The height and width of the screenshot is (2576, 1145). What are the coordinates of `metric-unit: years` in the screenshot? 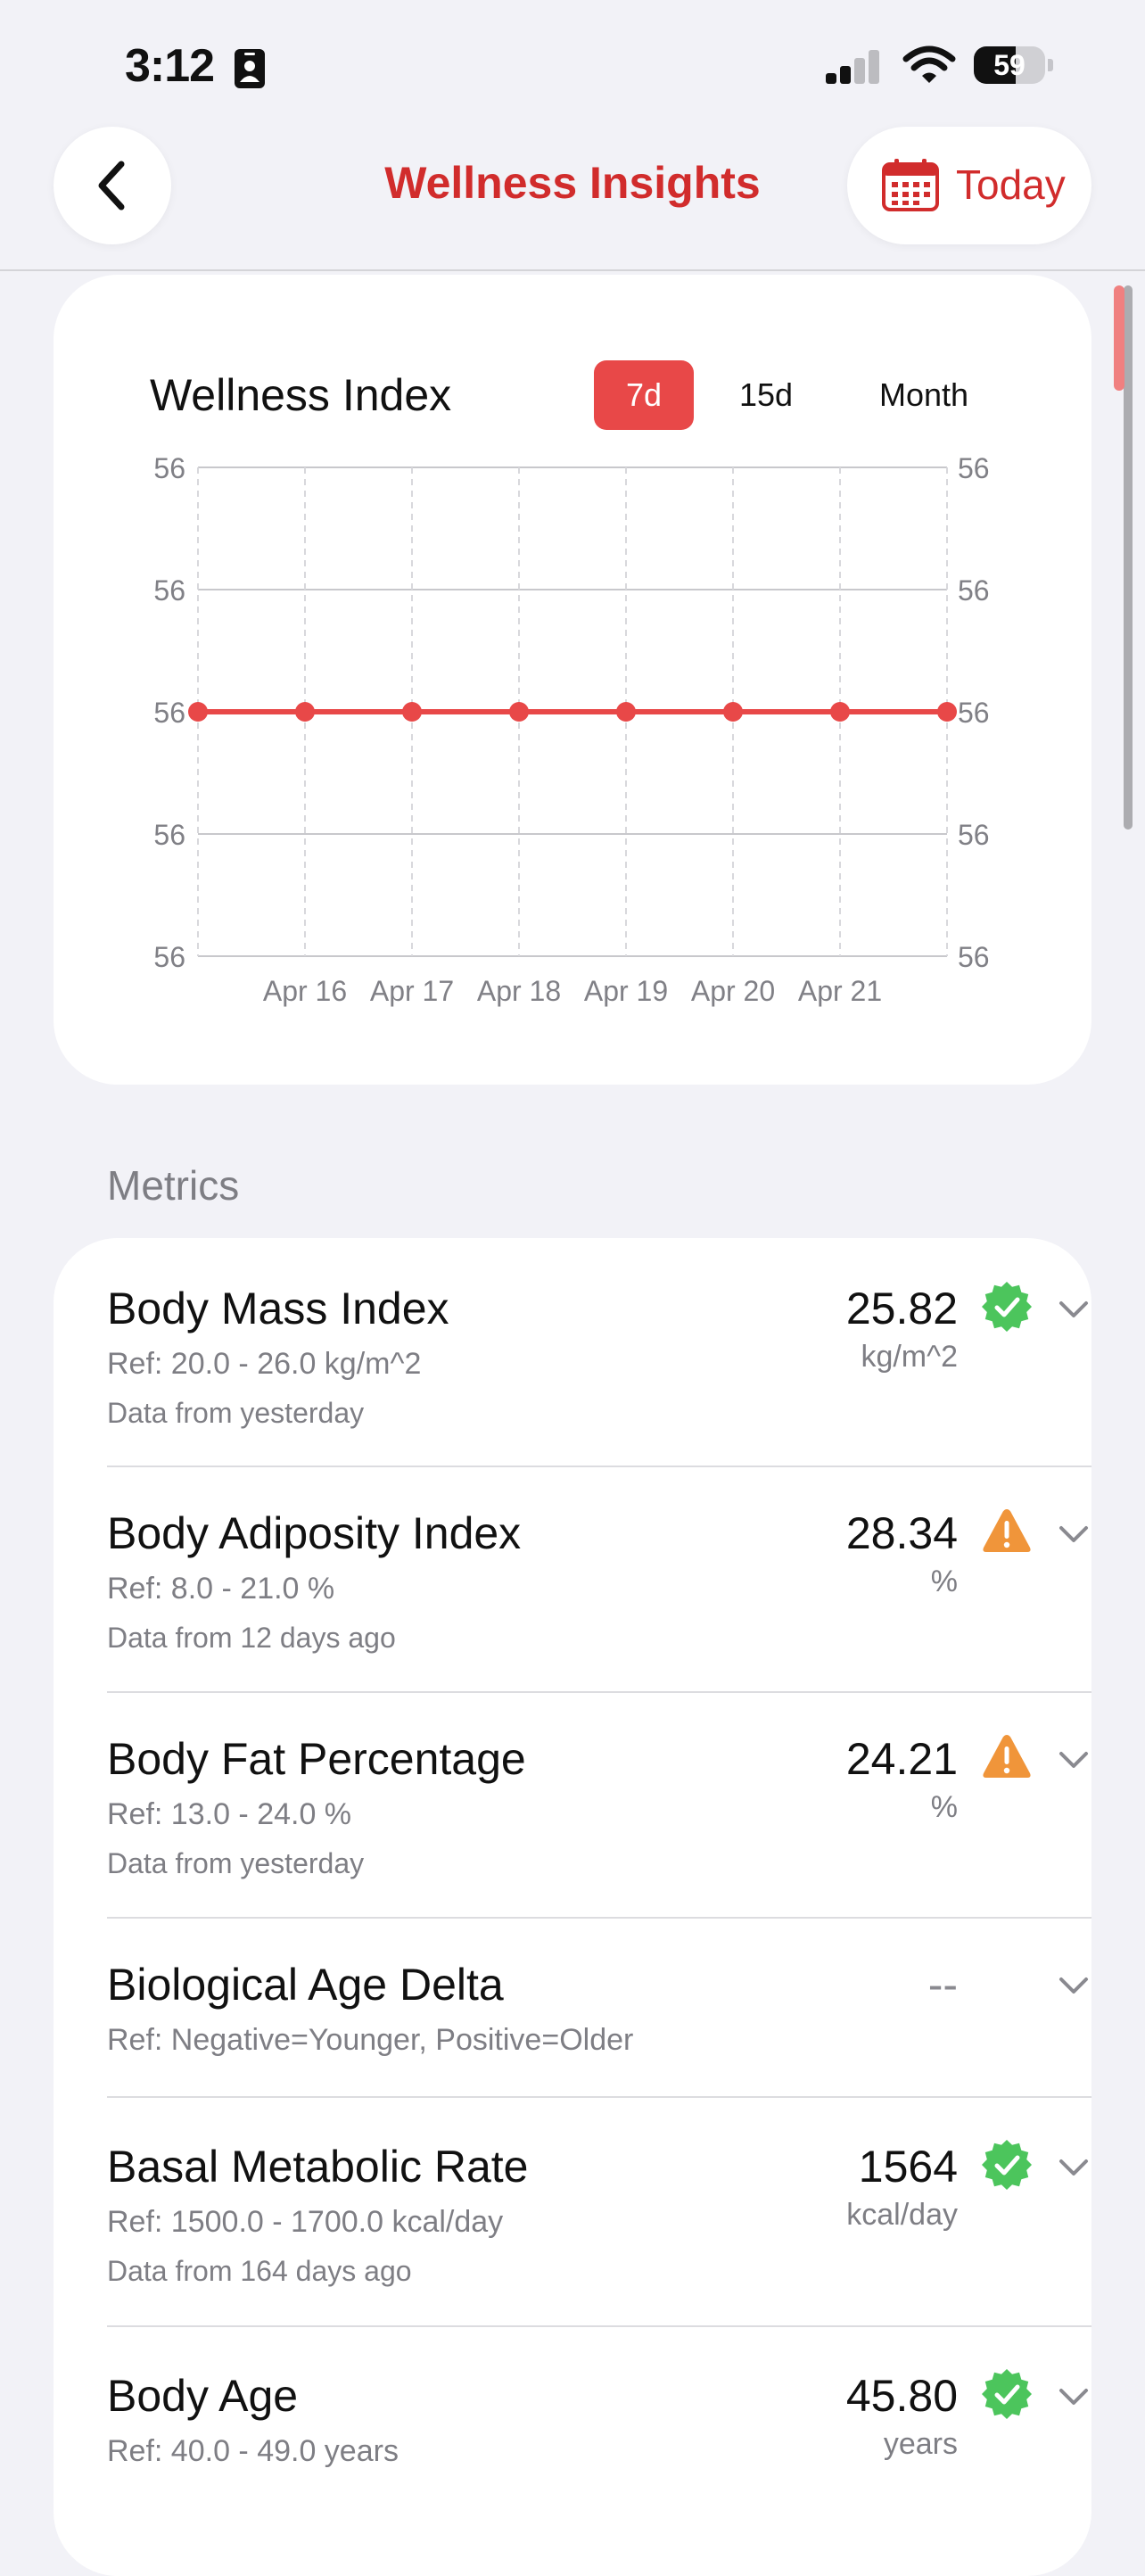 It's located at (920, 2444).